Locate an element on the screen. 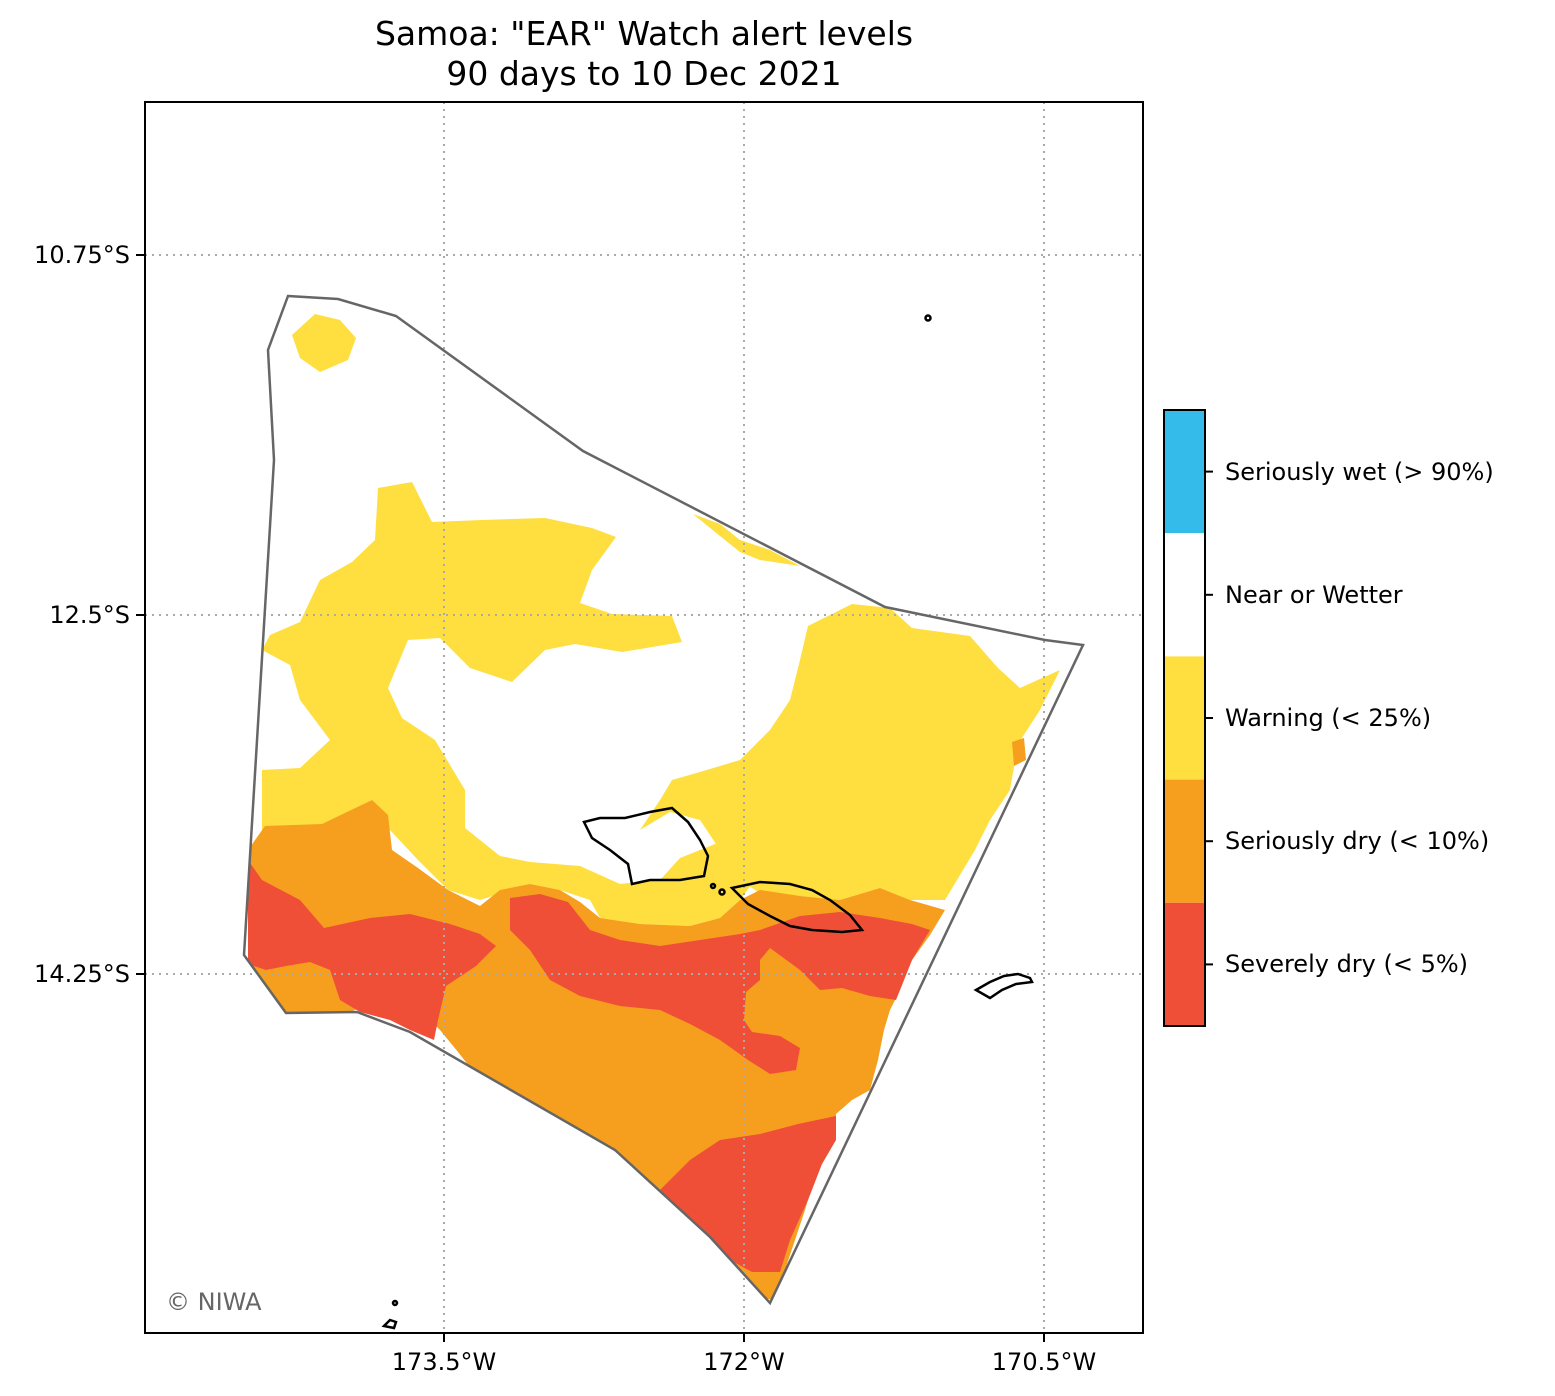 Image resolution: width=1555 pixels, height=1396 pixels. legend-label: Warning (< 25%) is located at coordinates (1328, 718).